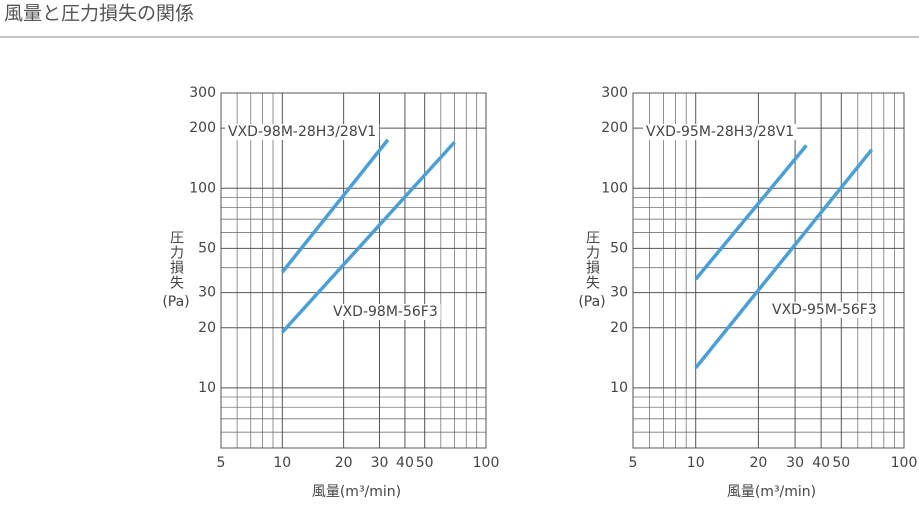  What do you see at coordinates (99, 14) in the screenshot?
I see `page-title: 風量と圧力損失の関係` at bounding box center [99, 14].